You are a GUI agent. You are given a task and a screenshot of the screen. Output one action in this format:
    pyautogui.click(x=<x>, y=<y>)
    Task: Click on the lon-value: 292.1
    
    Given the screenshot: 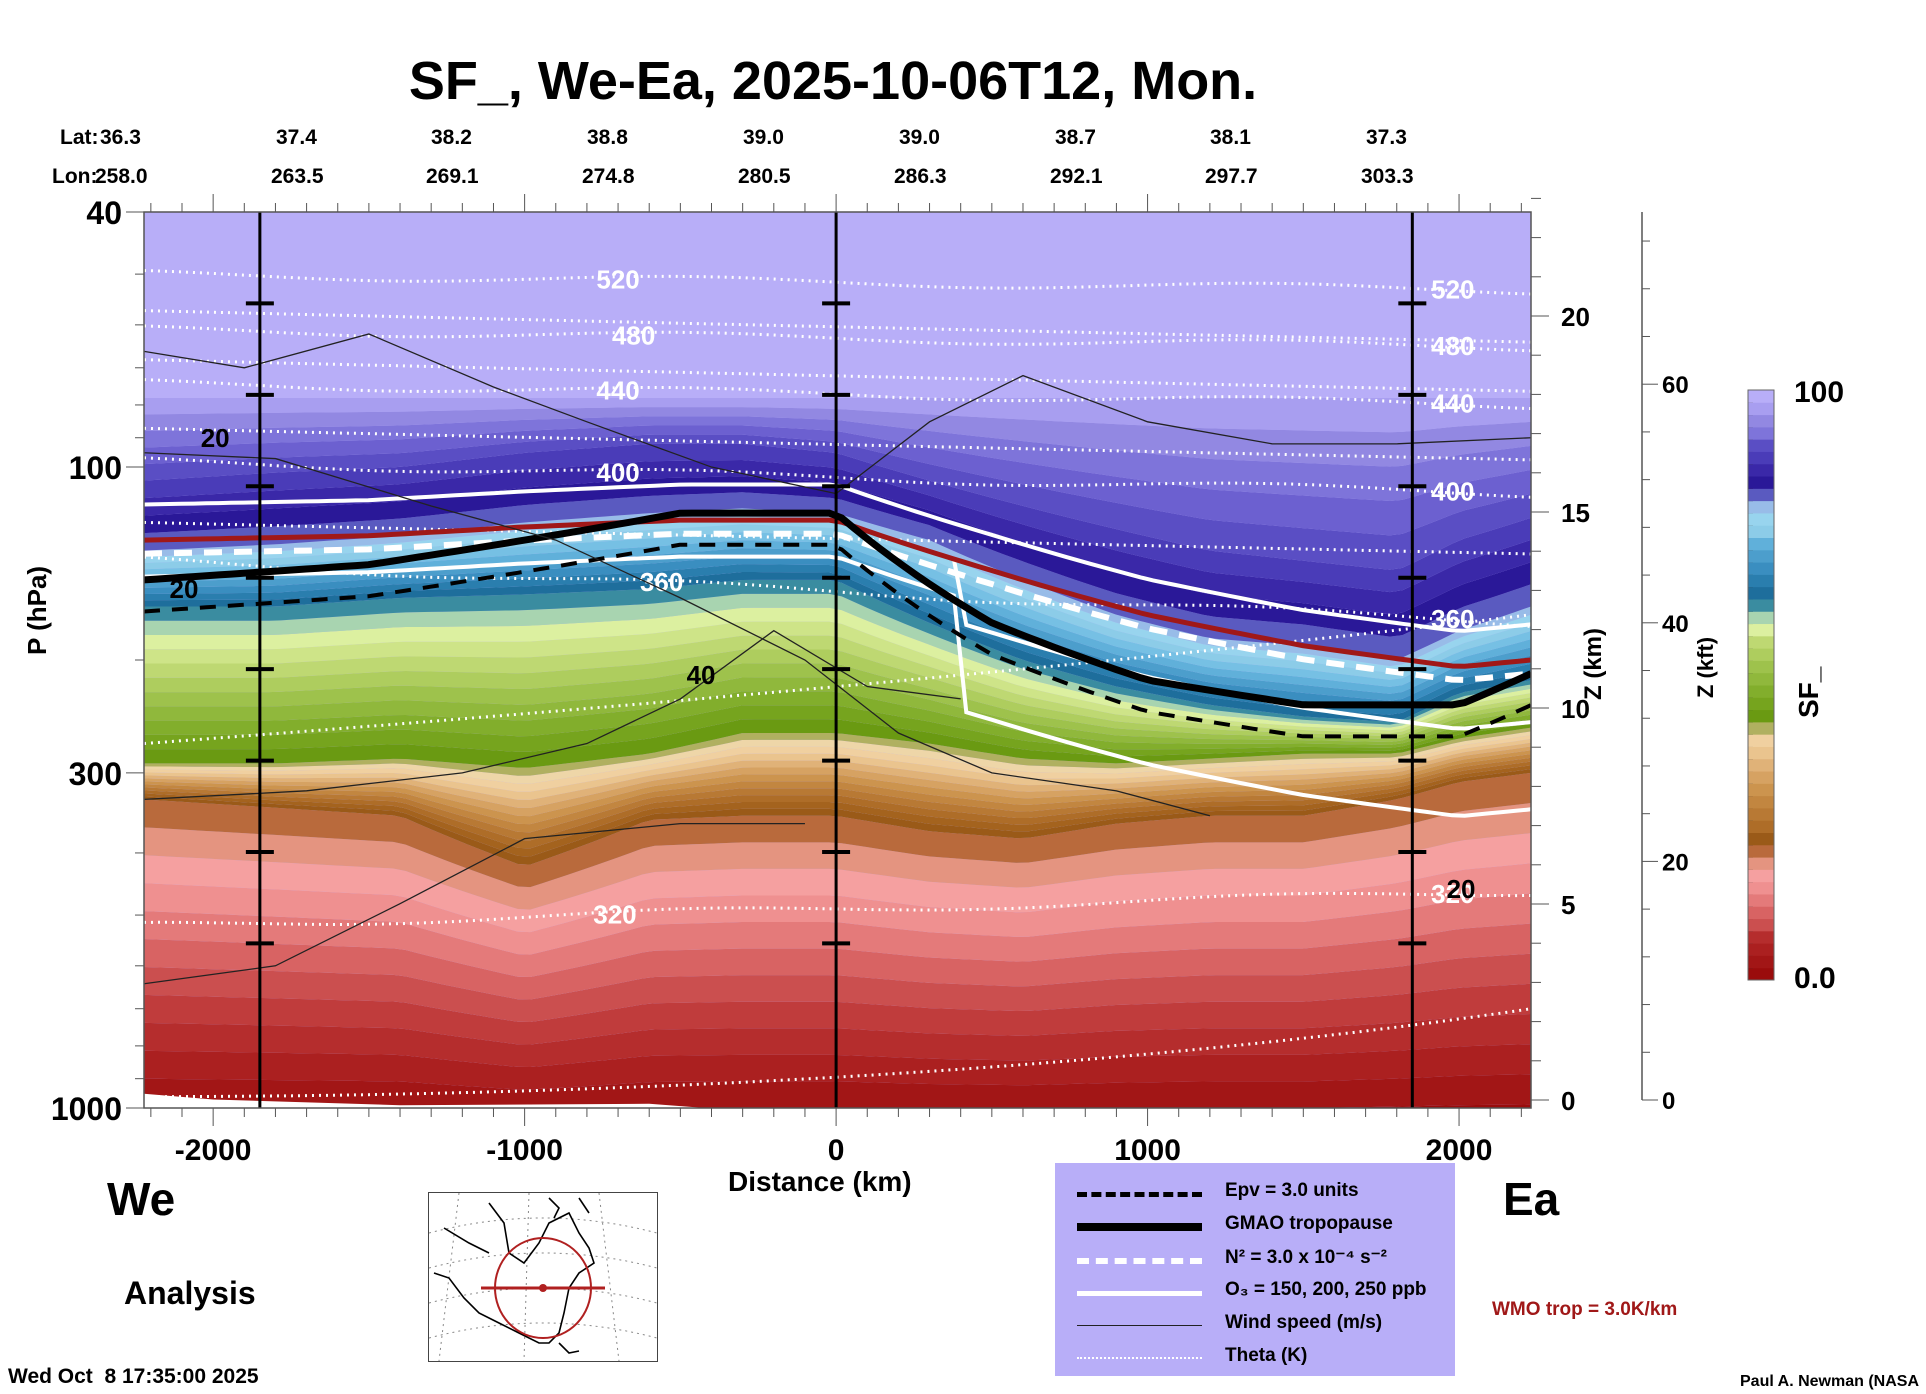 What is the action you would take?
    pyautogui.click(x=1076, y=176)
    